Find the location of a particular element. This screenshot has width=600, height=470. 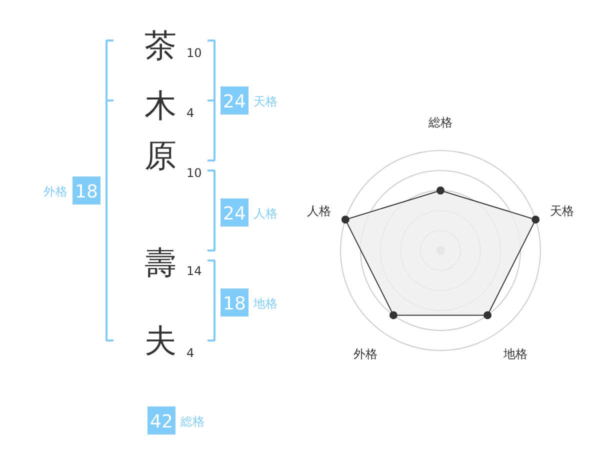

category-label: 夫 is located at coordinates (160, 341).